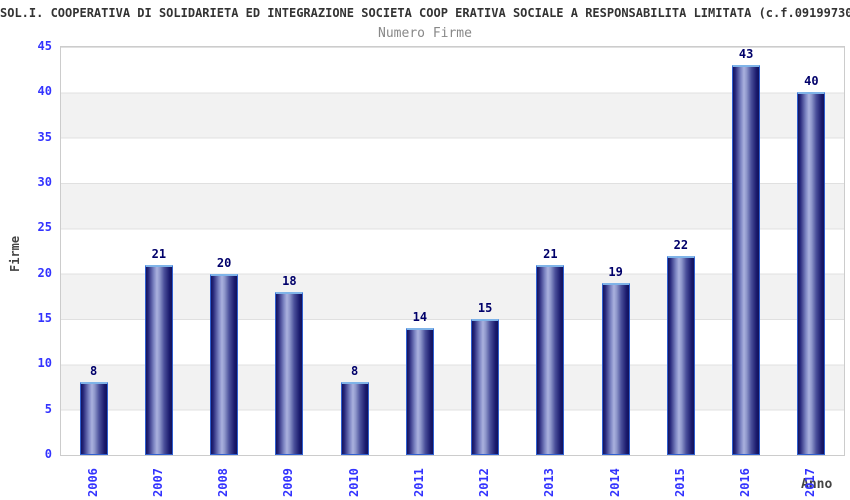 The image size is (850, 500). Describe the element at coordinates (44, 182) in the screenshot. I see `y-tick-label: 30` at that location.